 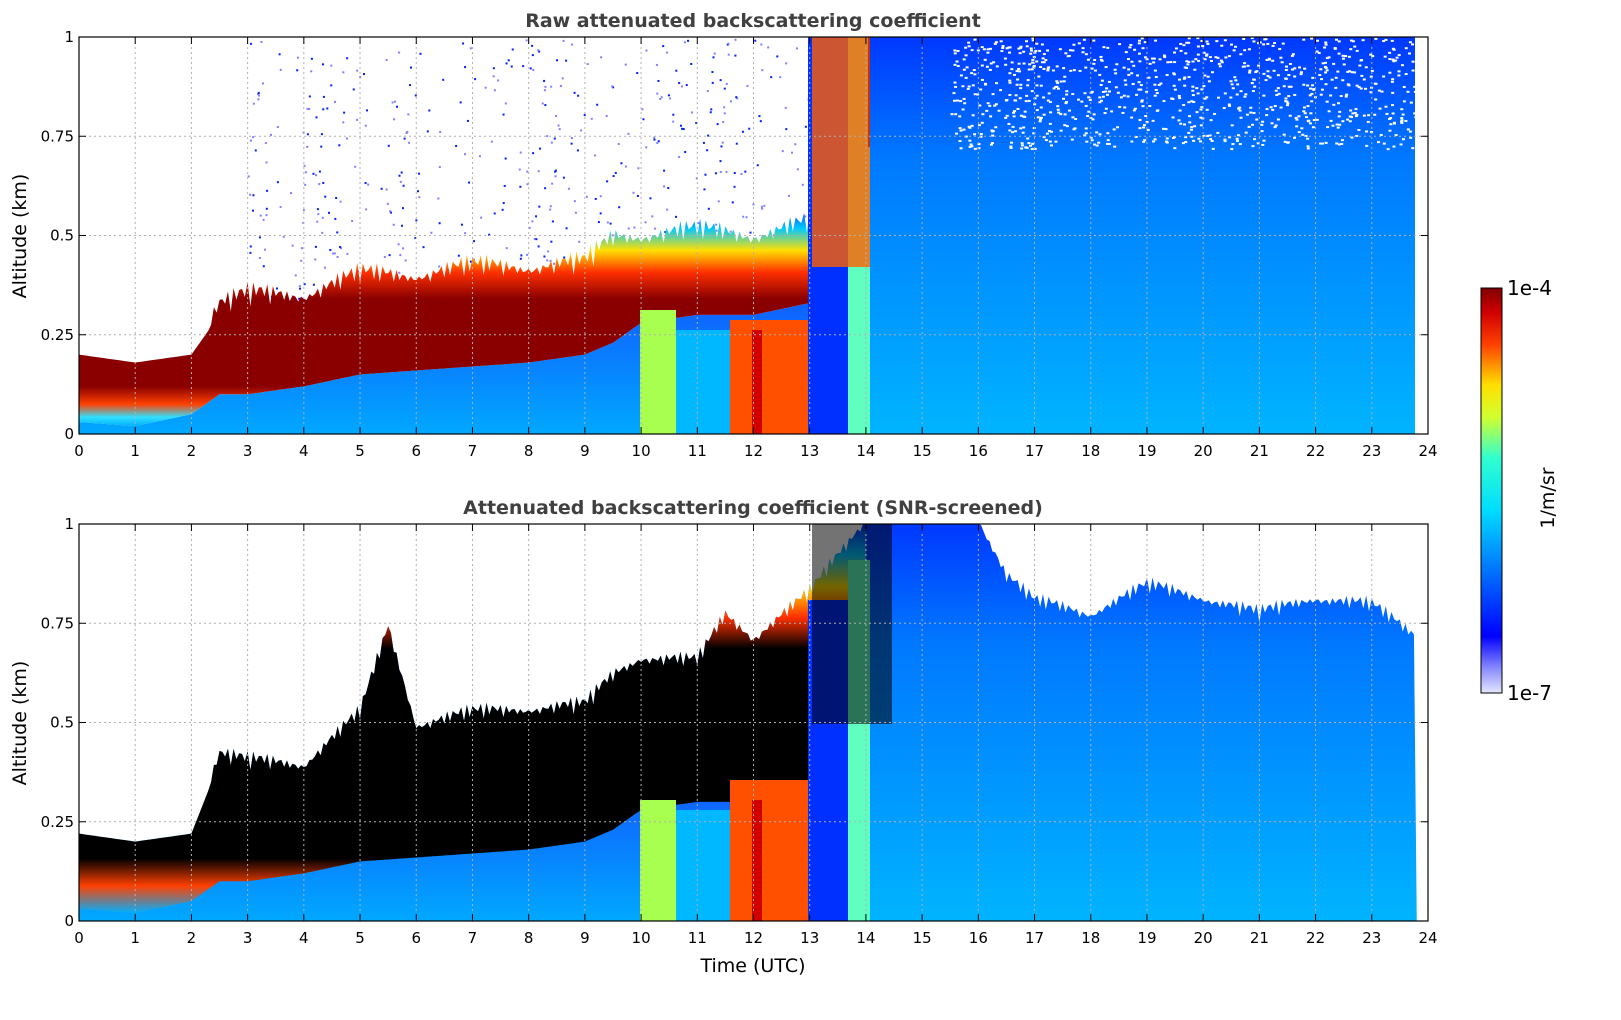 I want to click on x-tick-label: 23, so click(x=1371, y=451).